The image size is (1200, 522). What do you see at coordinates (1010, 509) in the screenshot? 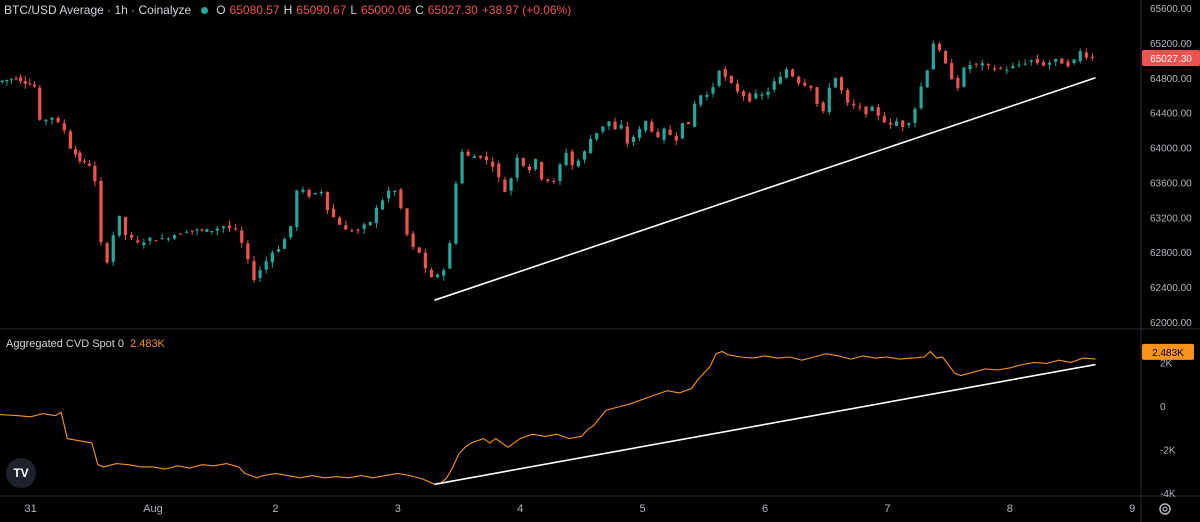
I see `time-tick-label: 8` at bounding box center [1010, 509].